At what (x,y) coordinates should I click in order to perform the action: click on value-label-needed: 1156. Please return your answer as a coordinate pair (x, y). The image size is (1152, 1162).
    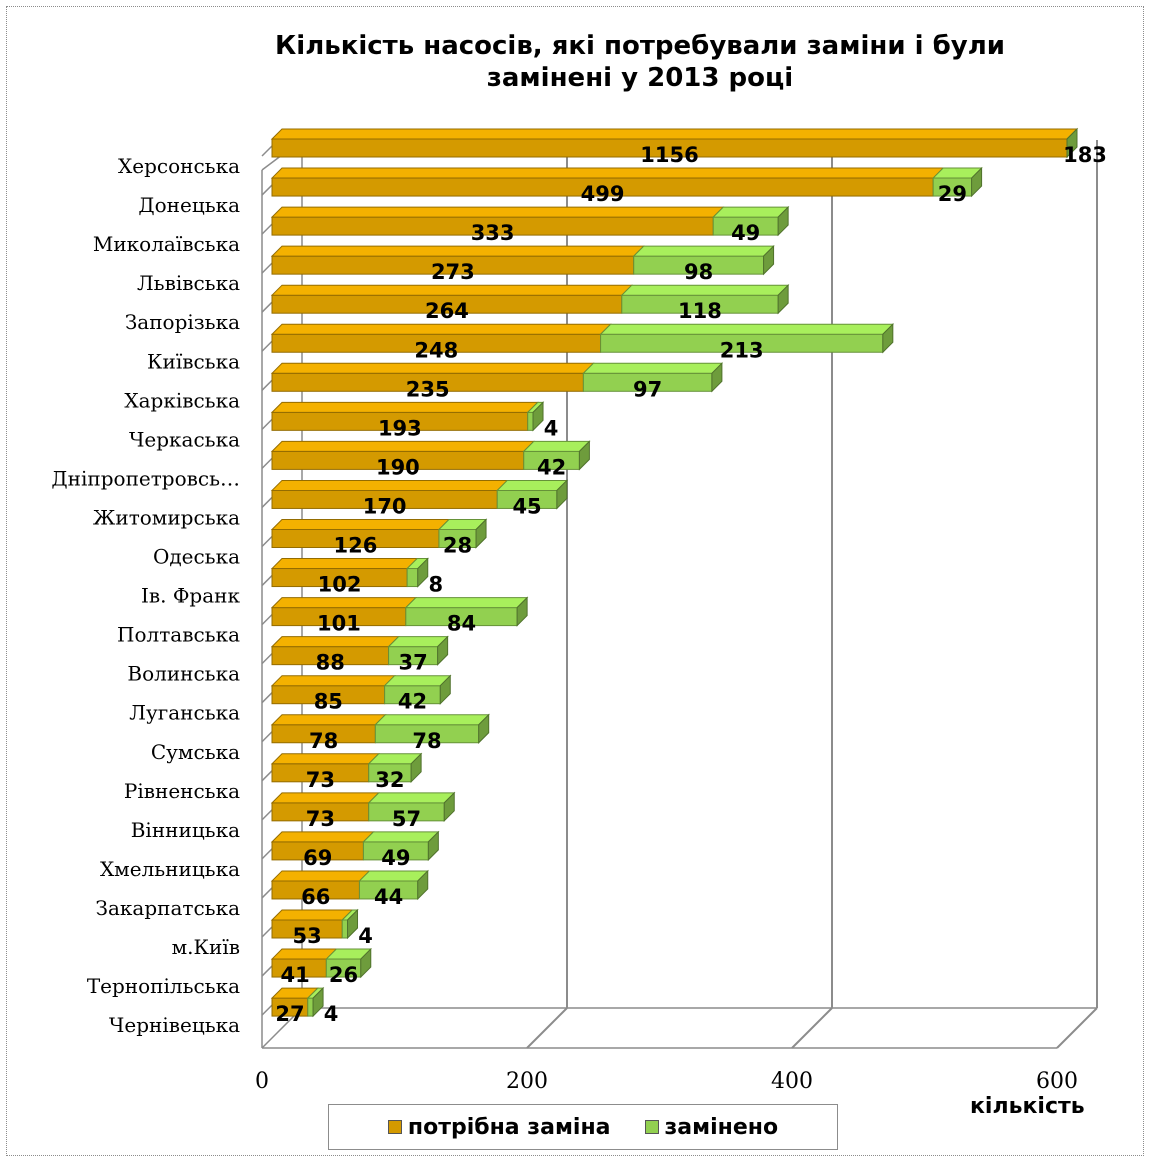
    Looking at the image, I should click on (669, 155).